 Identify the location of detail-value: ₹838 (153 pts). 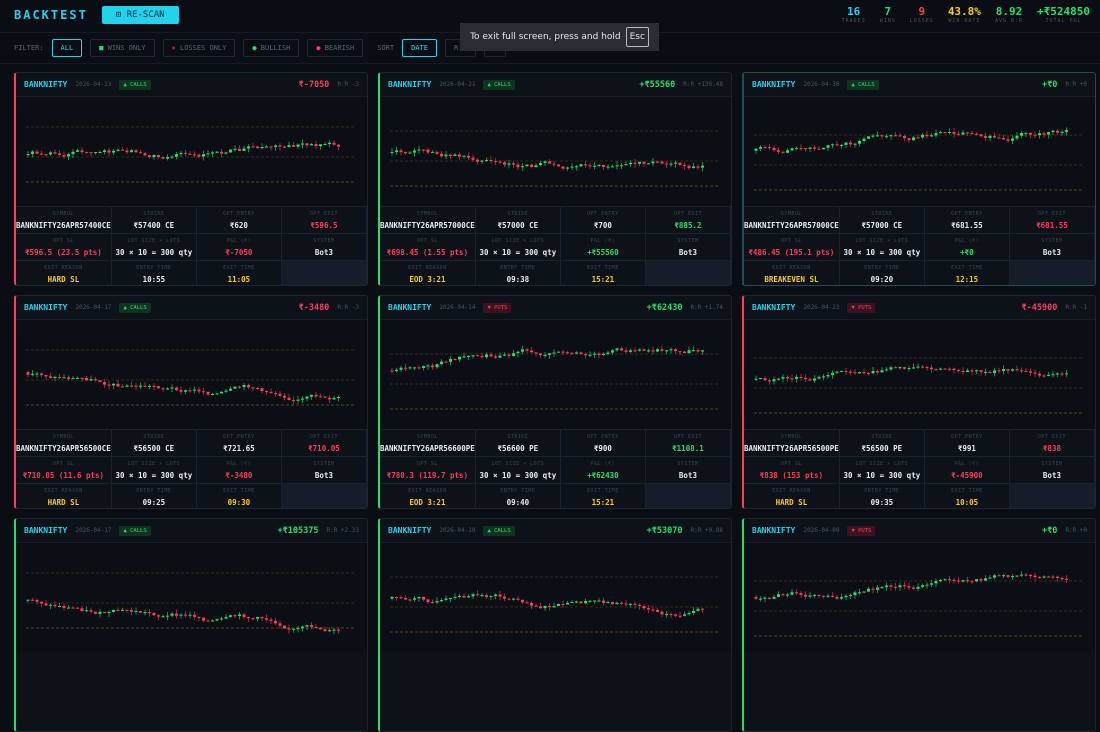
(791, 475).